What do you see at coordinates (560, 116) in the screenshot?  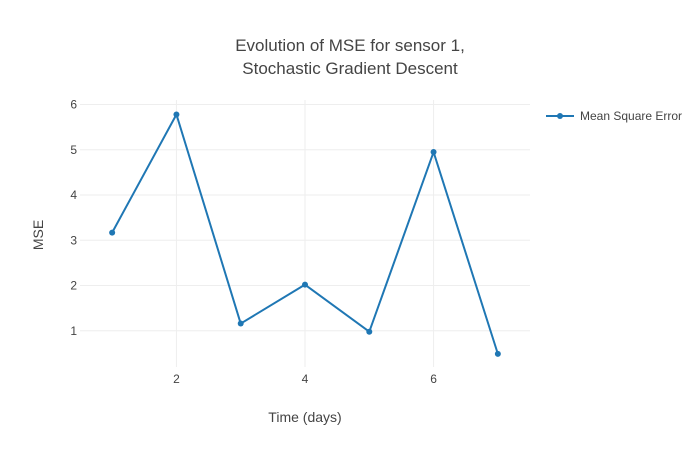 I see `legend-marker-swatch` at bounding box center [560, 116].